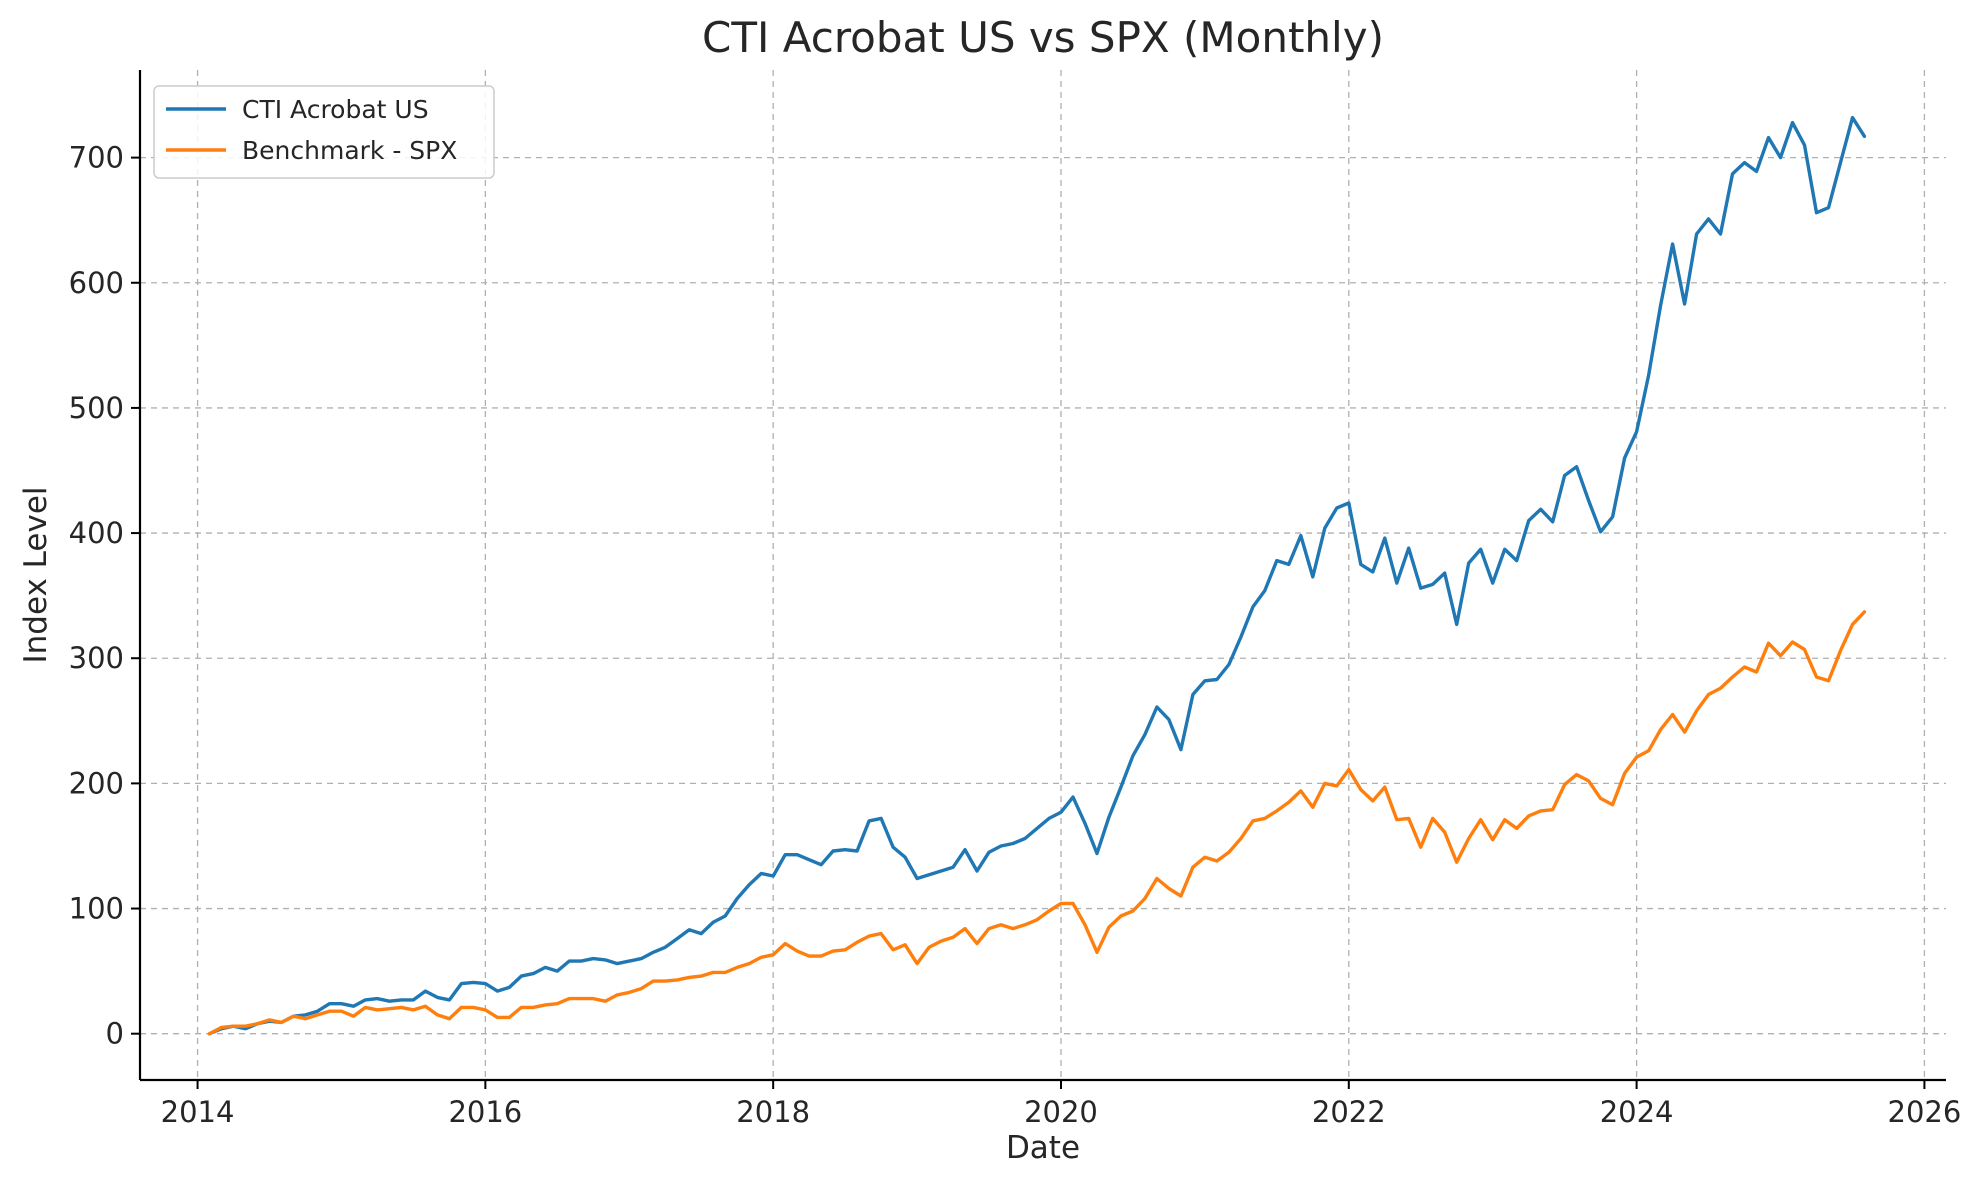  What do you see at coordinates (1043, 37) in the screenshot?
I see `chart-title: CTI Acrobat US vs SPX (Monthly)` at bounding box center [1043, 37].